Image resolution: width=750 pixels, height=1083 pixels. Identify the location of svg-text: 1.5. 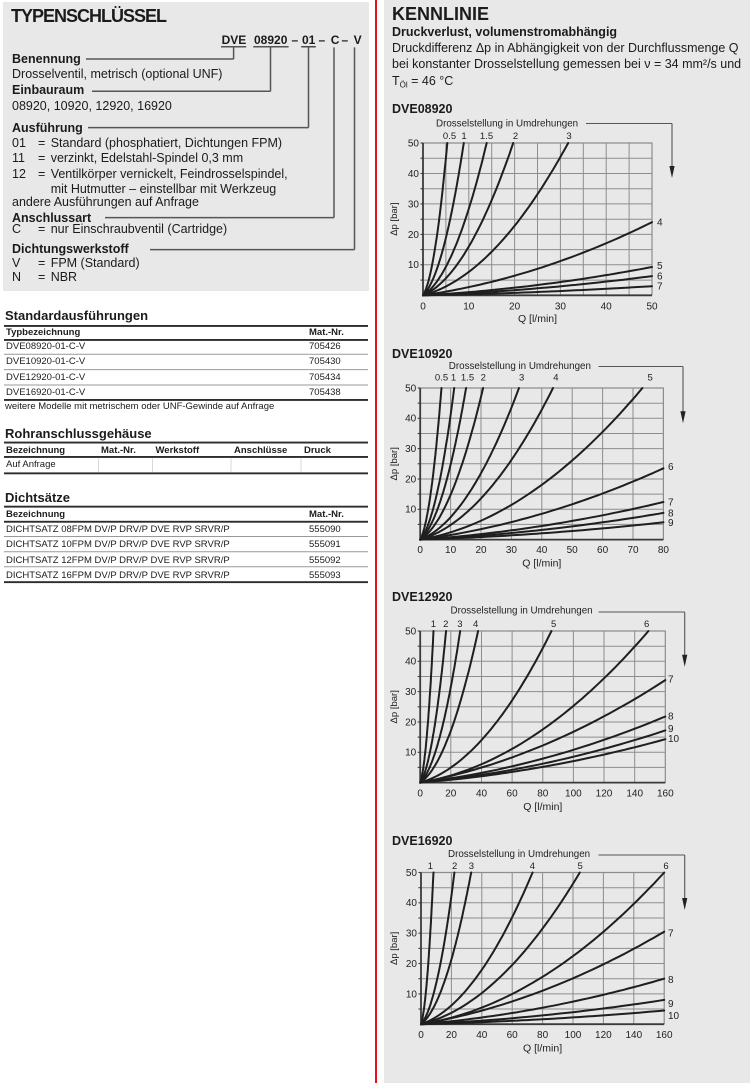
(467, 378).